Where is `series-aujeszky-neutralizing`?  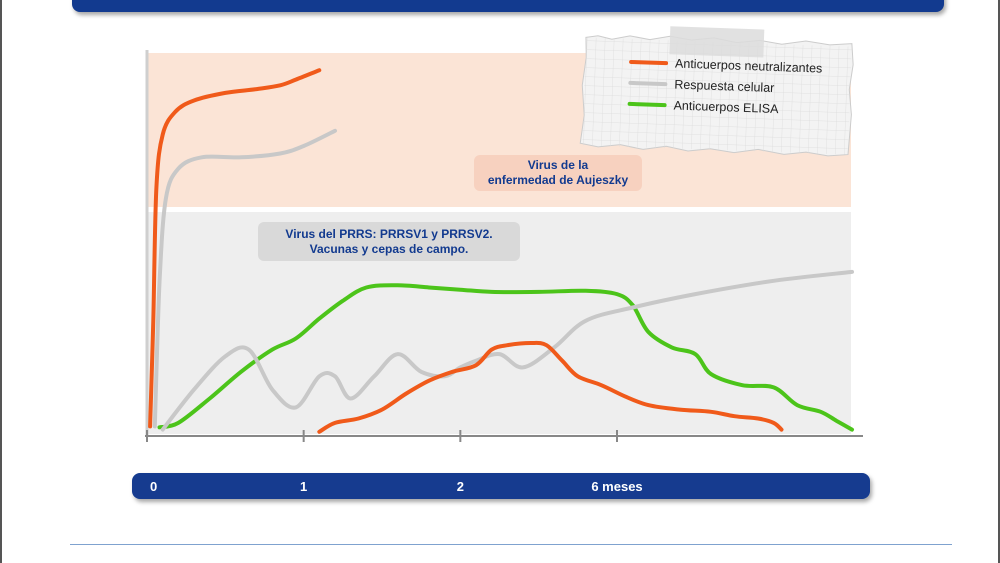 series-aujeszky-neutralizing is located at coordinates (235, 248).